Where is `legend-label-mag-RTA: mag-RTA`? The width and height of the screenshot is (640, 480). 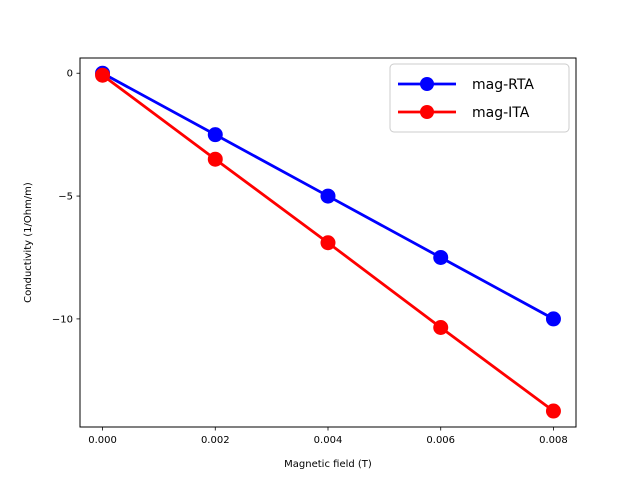 legend-label-mag-RTA: mag-RTA is located at coordinates (503, 85).